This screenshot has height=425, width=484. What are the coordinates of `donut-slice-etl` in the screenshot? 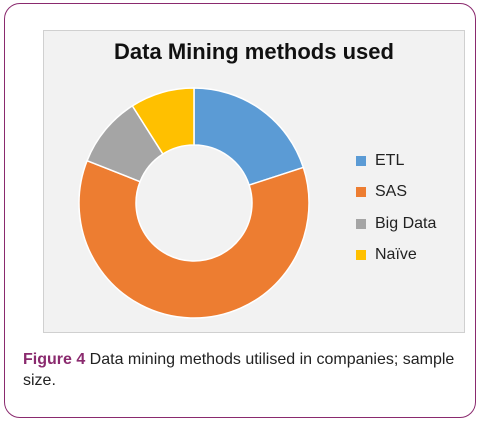 It's located at (249, 137).